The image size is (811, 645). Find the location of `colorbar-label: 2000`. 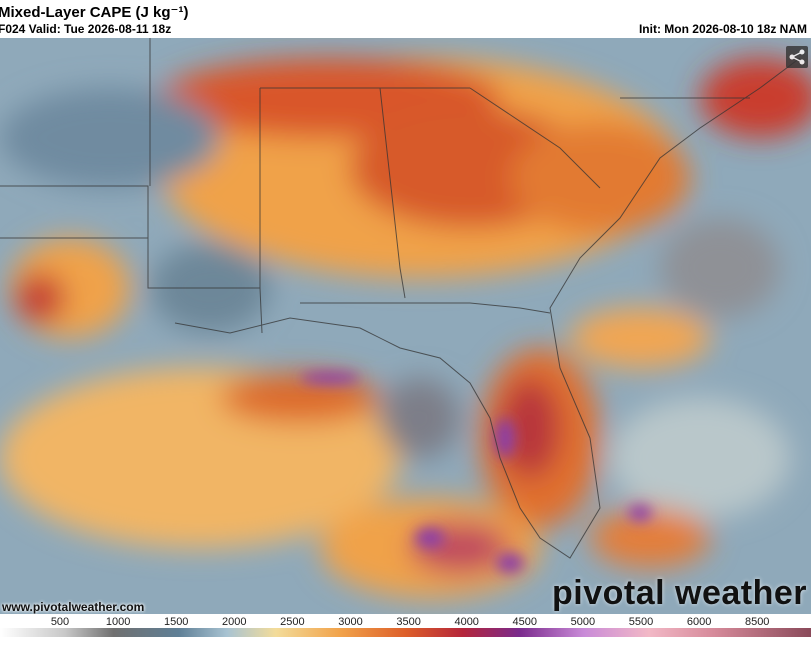

colorbar-label: 2000 is located at coordinates (234, 622).